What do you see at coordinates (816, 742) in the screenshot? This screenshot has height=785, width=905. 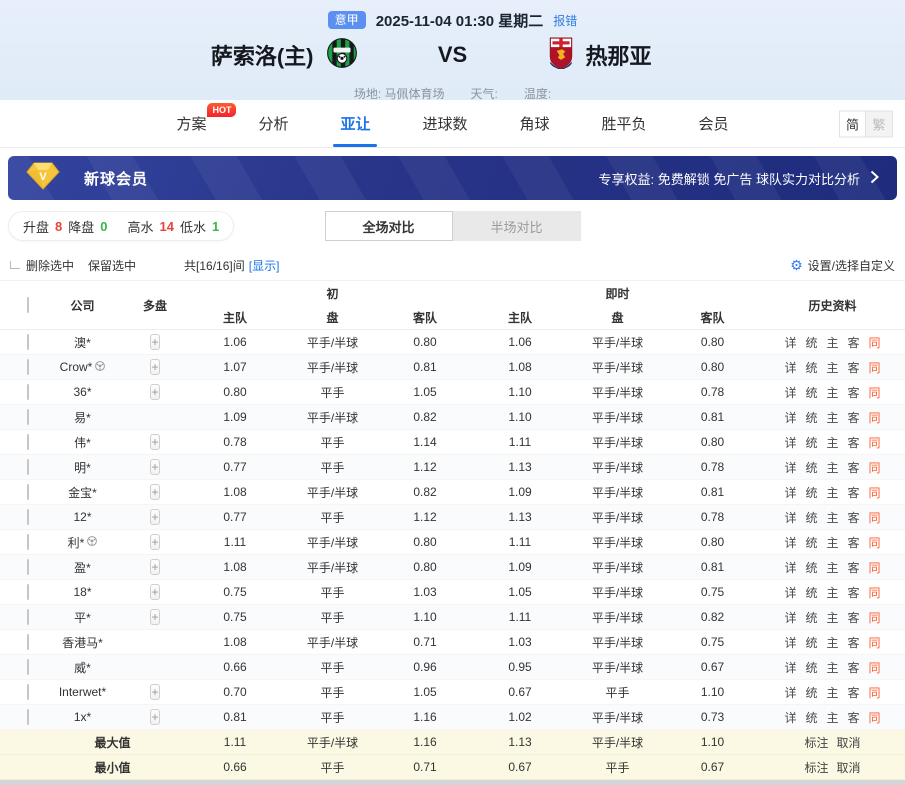 I see `mark-button: 标注` at bounding box center [816, 742].